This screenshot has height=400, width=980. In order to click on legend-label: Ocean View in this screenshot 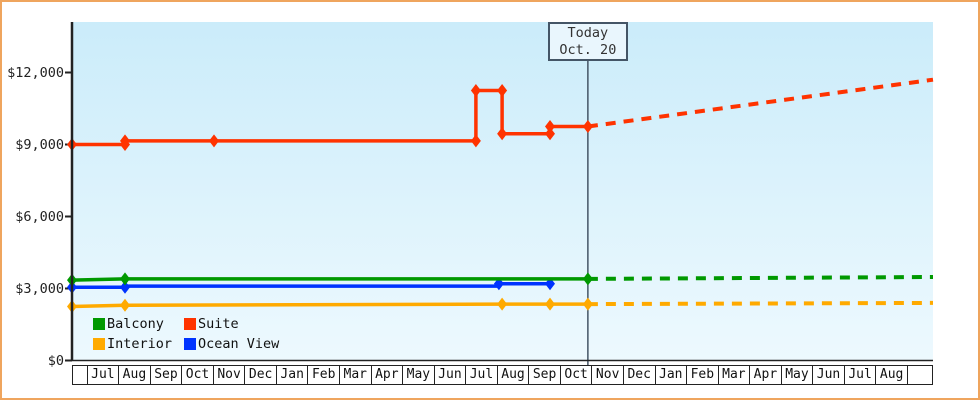, I will do `click(239, 343)`.